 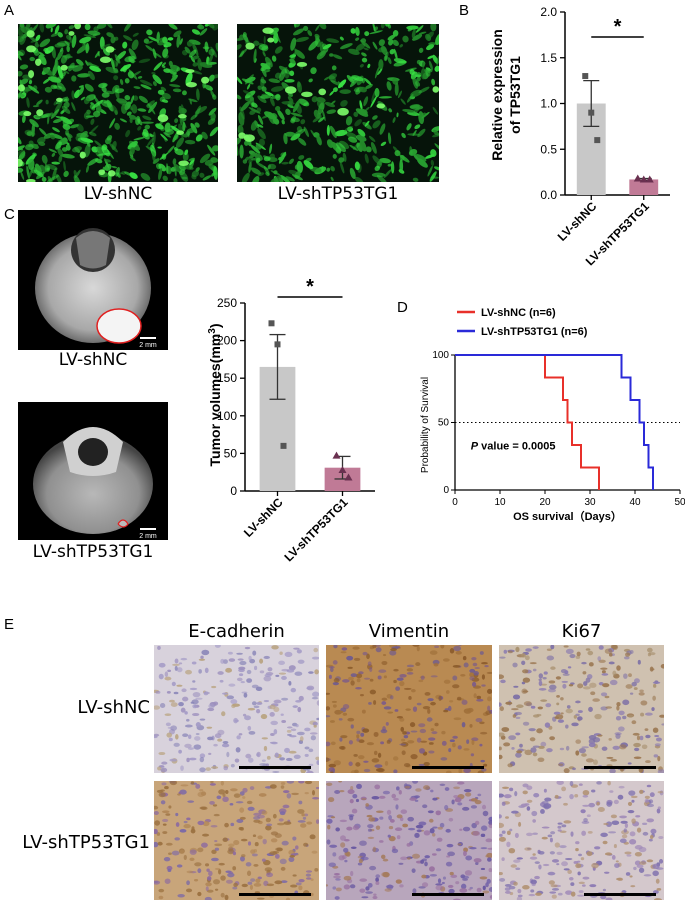 I want to click on caption-c-shnc: LV-shNC, so click(x=93, y=360).